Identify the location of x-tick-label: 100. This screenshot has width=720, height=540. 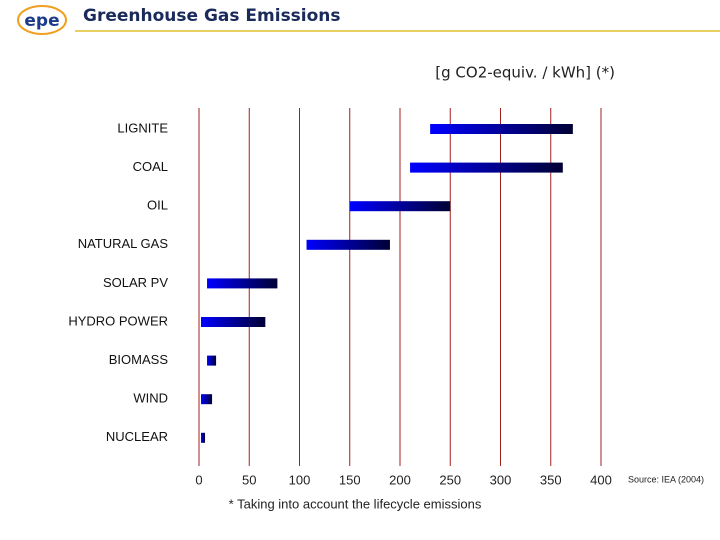
(300, 479).